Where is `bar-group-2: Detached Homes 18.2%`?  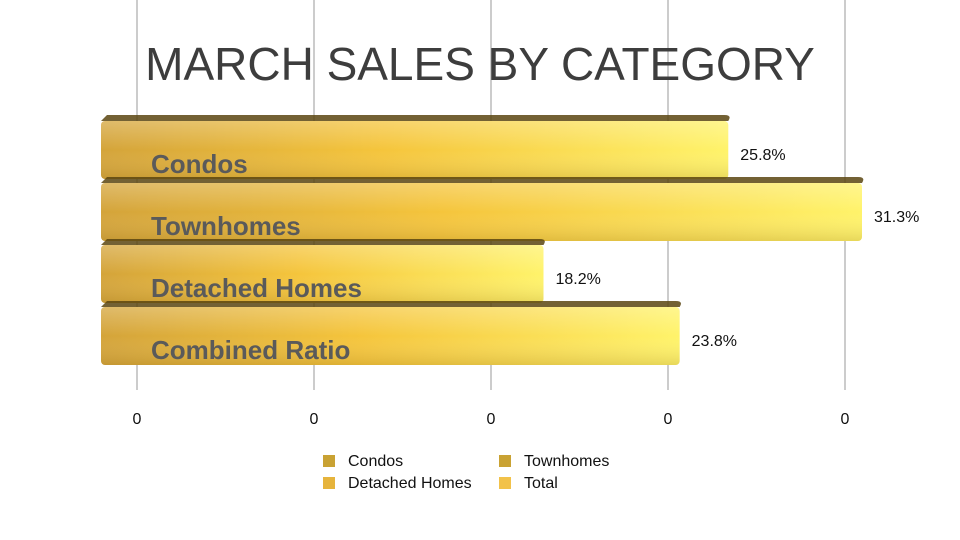 bar-group-2: Detached Homes 18.2% is located at coordinates (351, 271).